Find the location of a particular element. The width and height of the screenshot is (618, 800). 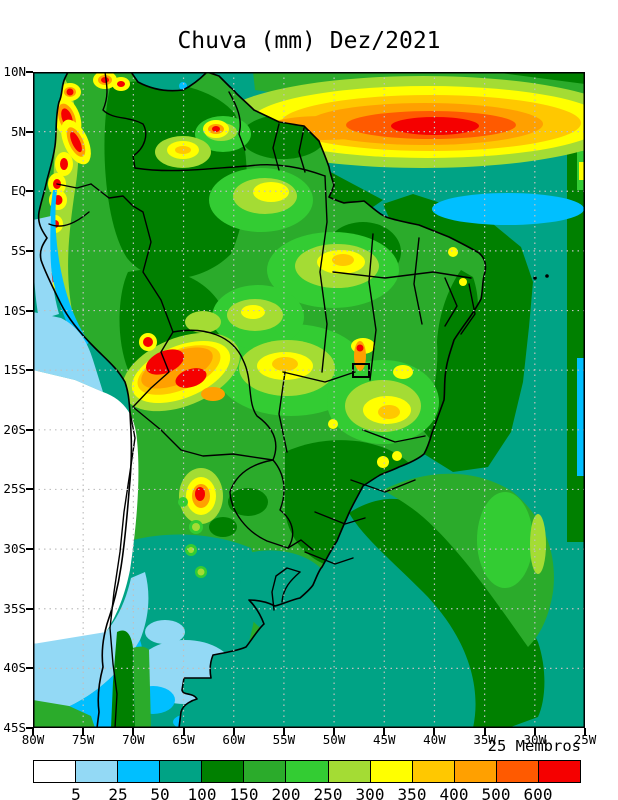

chart-title: Chuva (mm) Dez/2021 is located at coordinates (309, 41).